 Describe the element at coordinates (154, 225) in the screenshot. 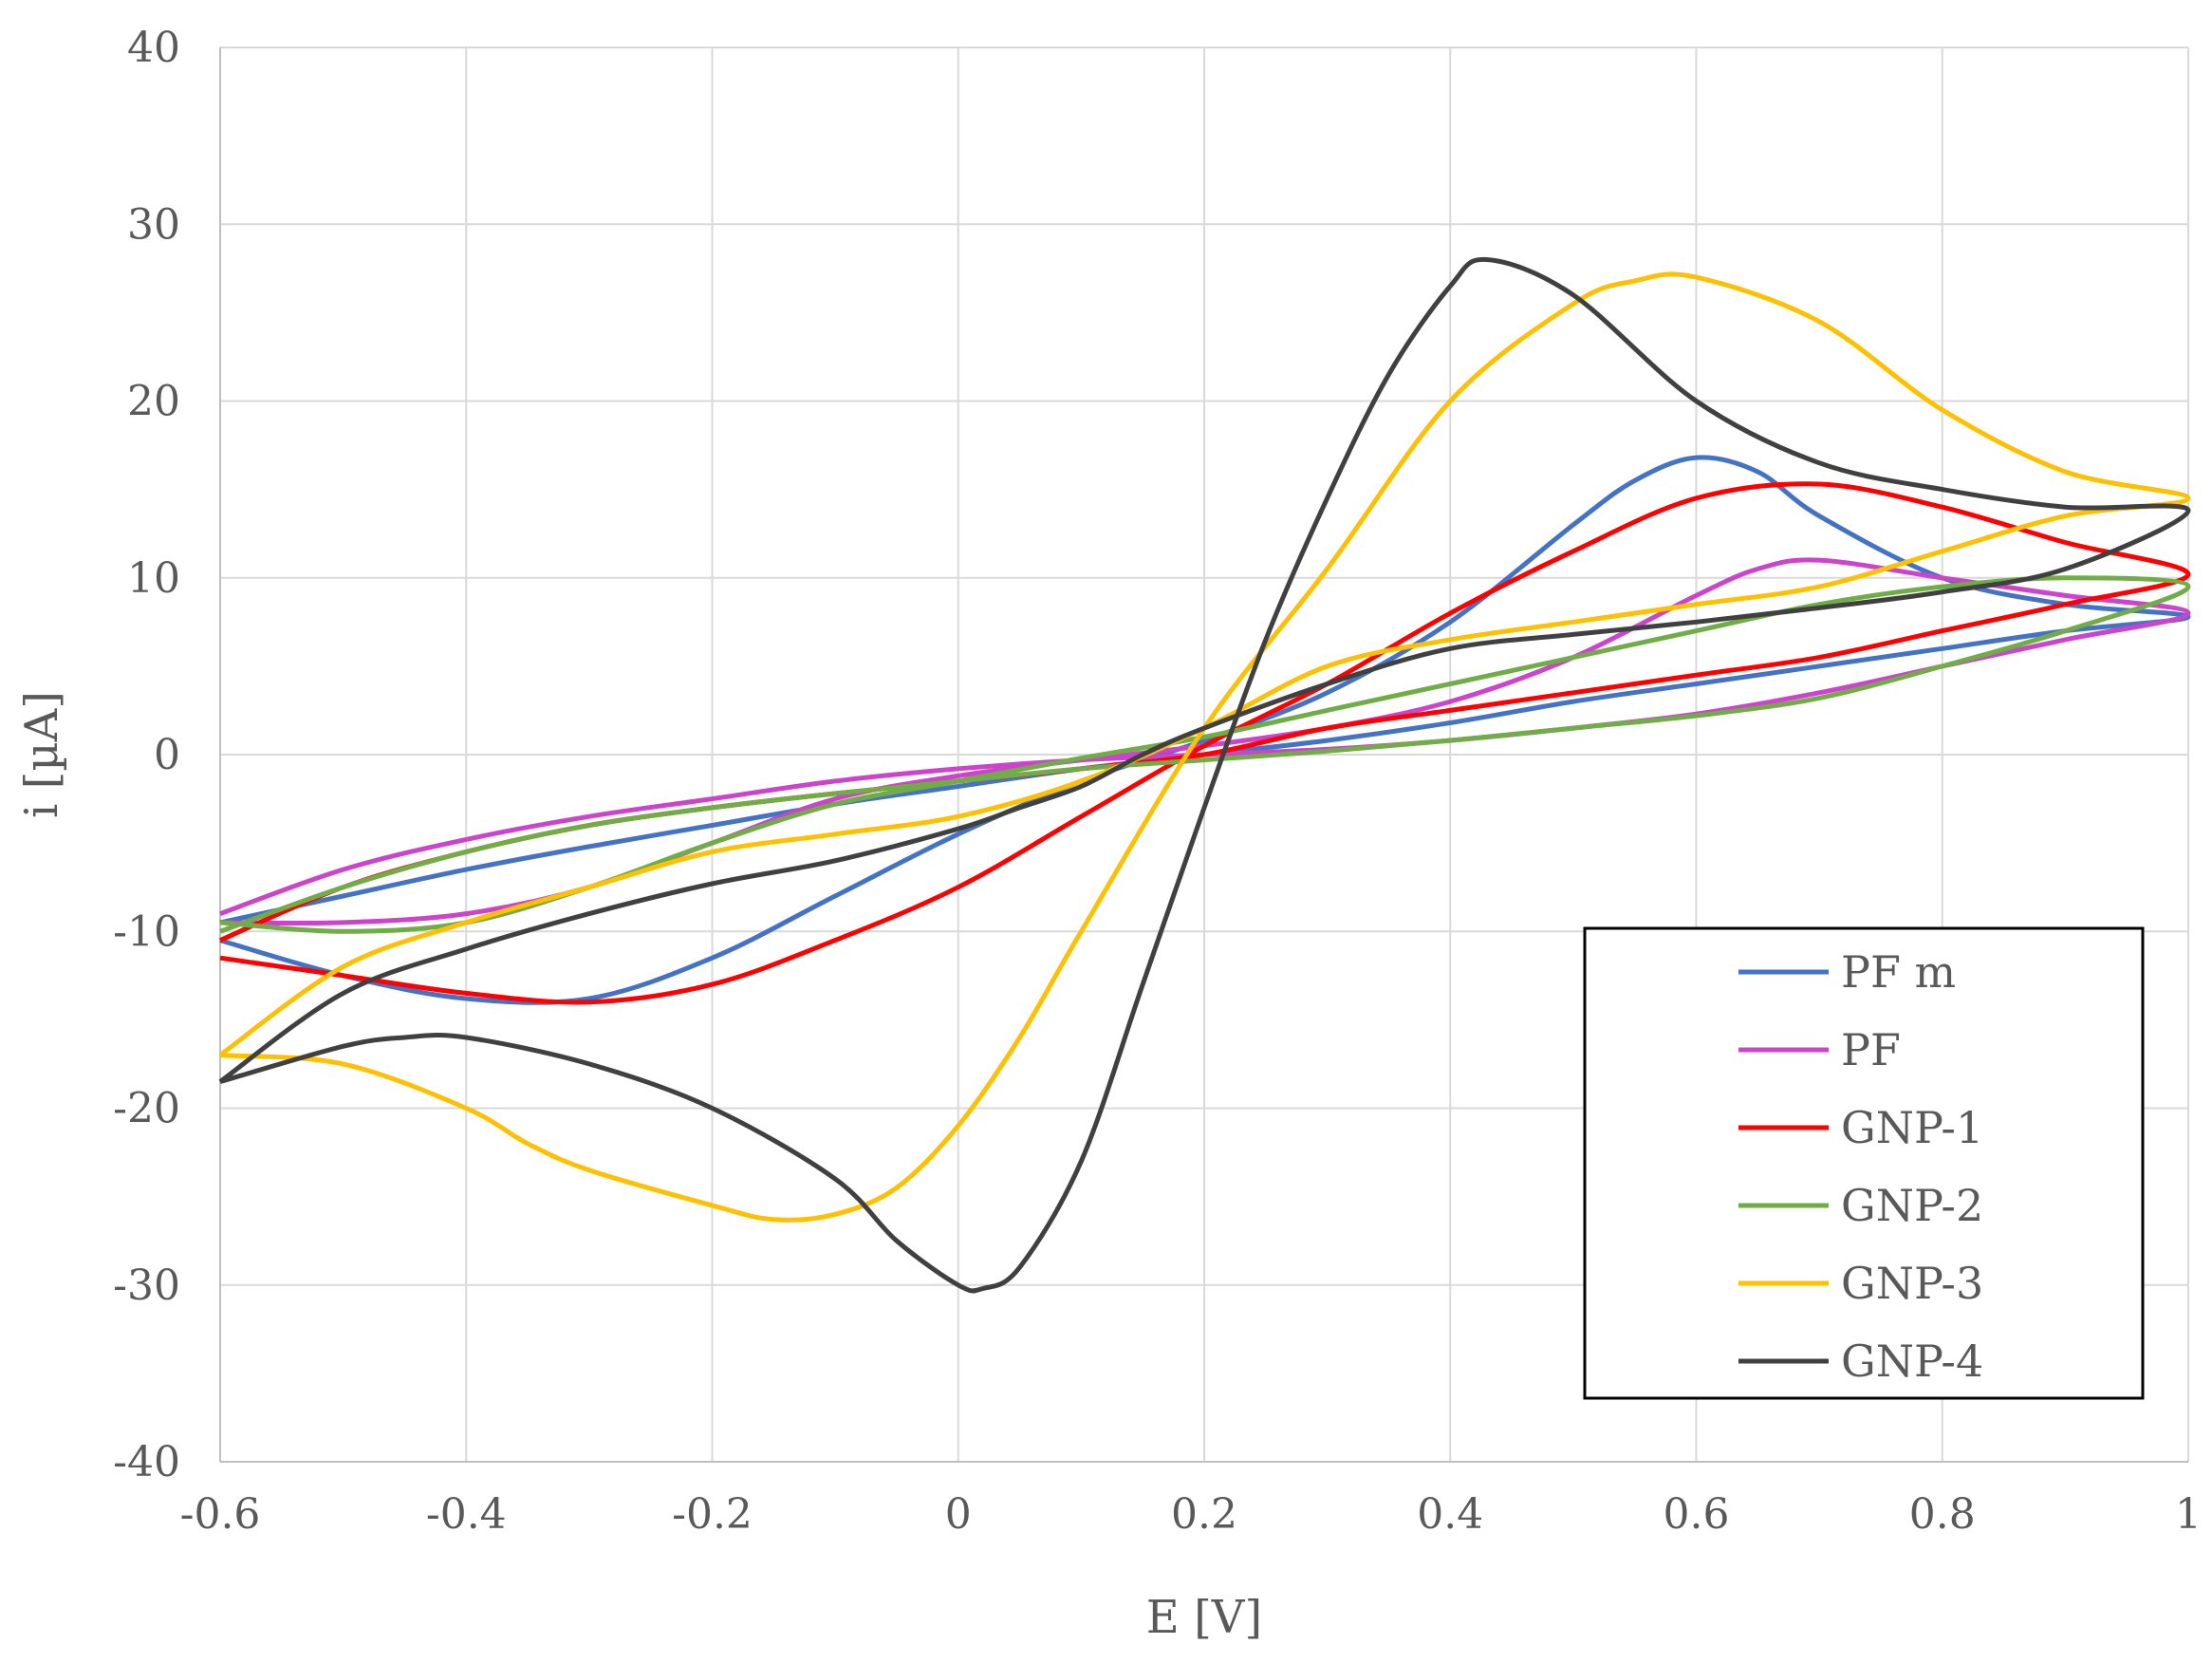

I see `y-tick-label: 30` at that location.